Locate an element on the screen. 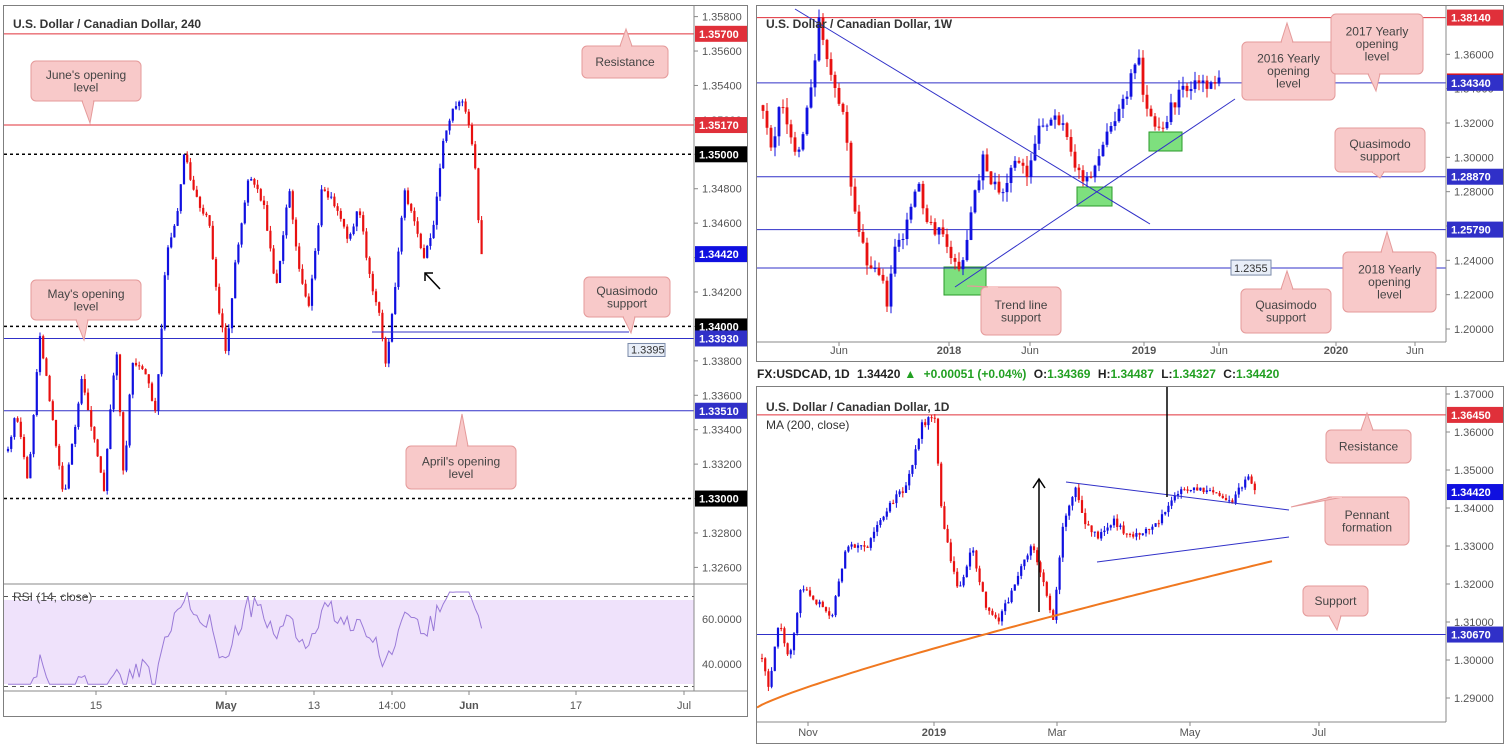 This screenshot has height=748, width=1507. rsi-label: RSI (14, close) is located at coordinates (52, 597).